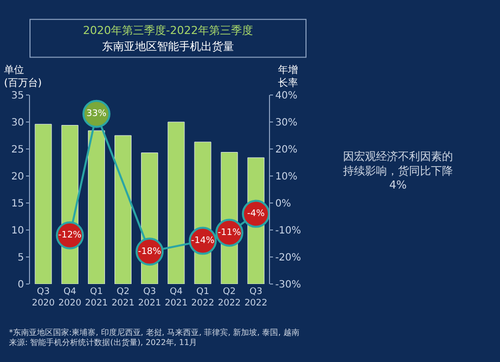 Image resolution: width=500 pixels, height=362 pixels. I want to click on y-tick-label: 10, so click(17, 231).